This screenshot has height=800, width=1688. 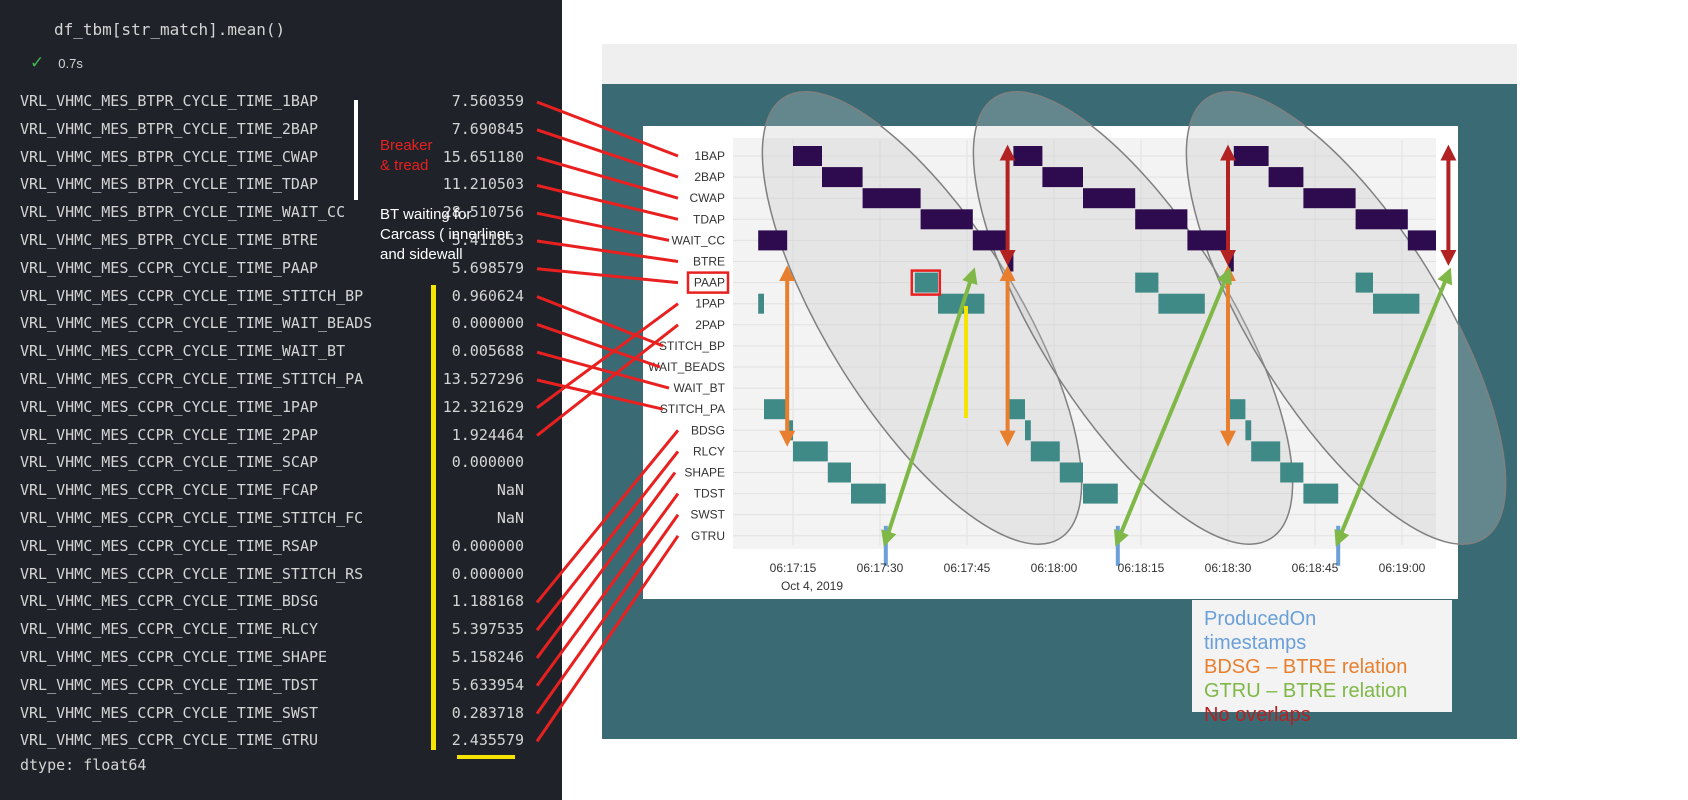 I want to click on x-tick-label: 06:19:00, so click(x=1402, y=568).